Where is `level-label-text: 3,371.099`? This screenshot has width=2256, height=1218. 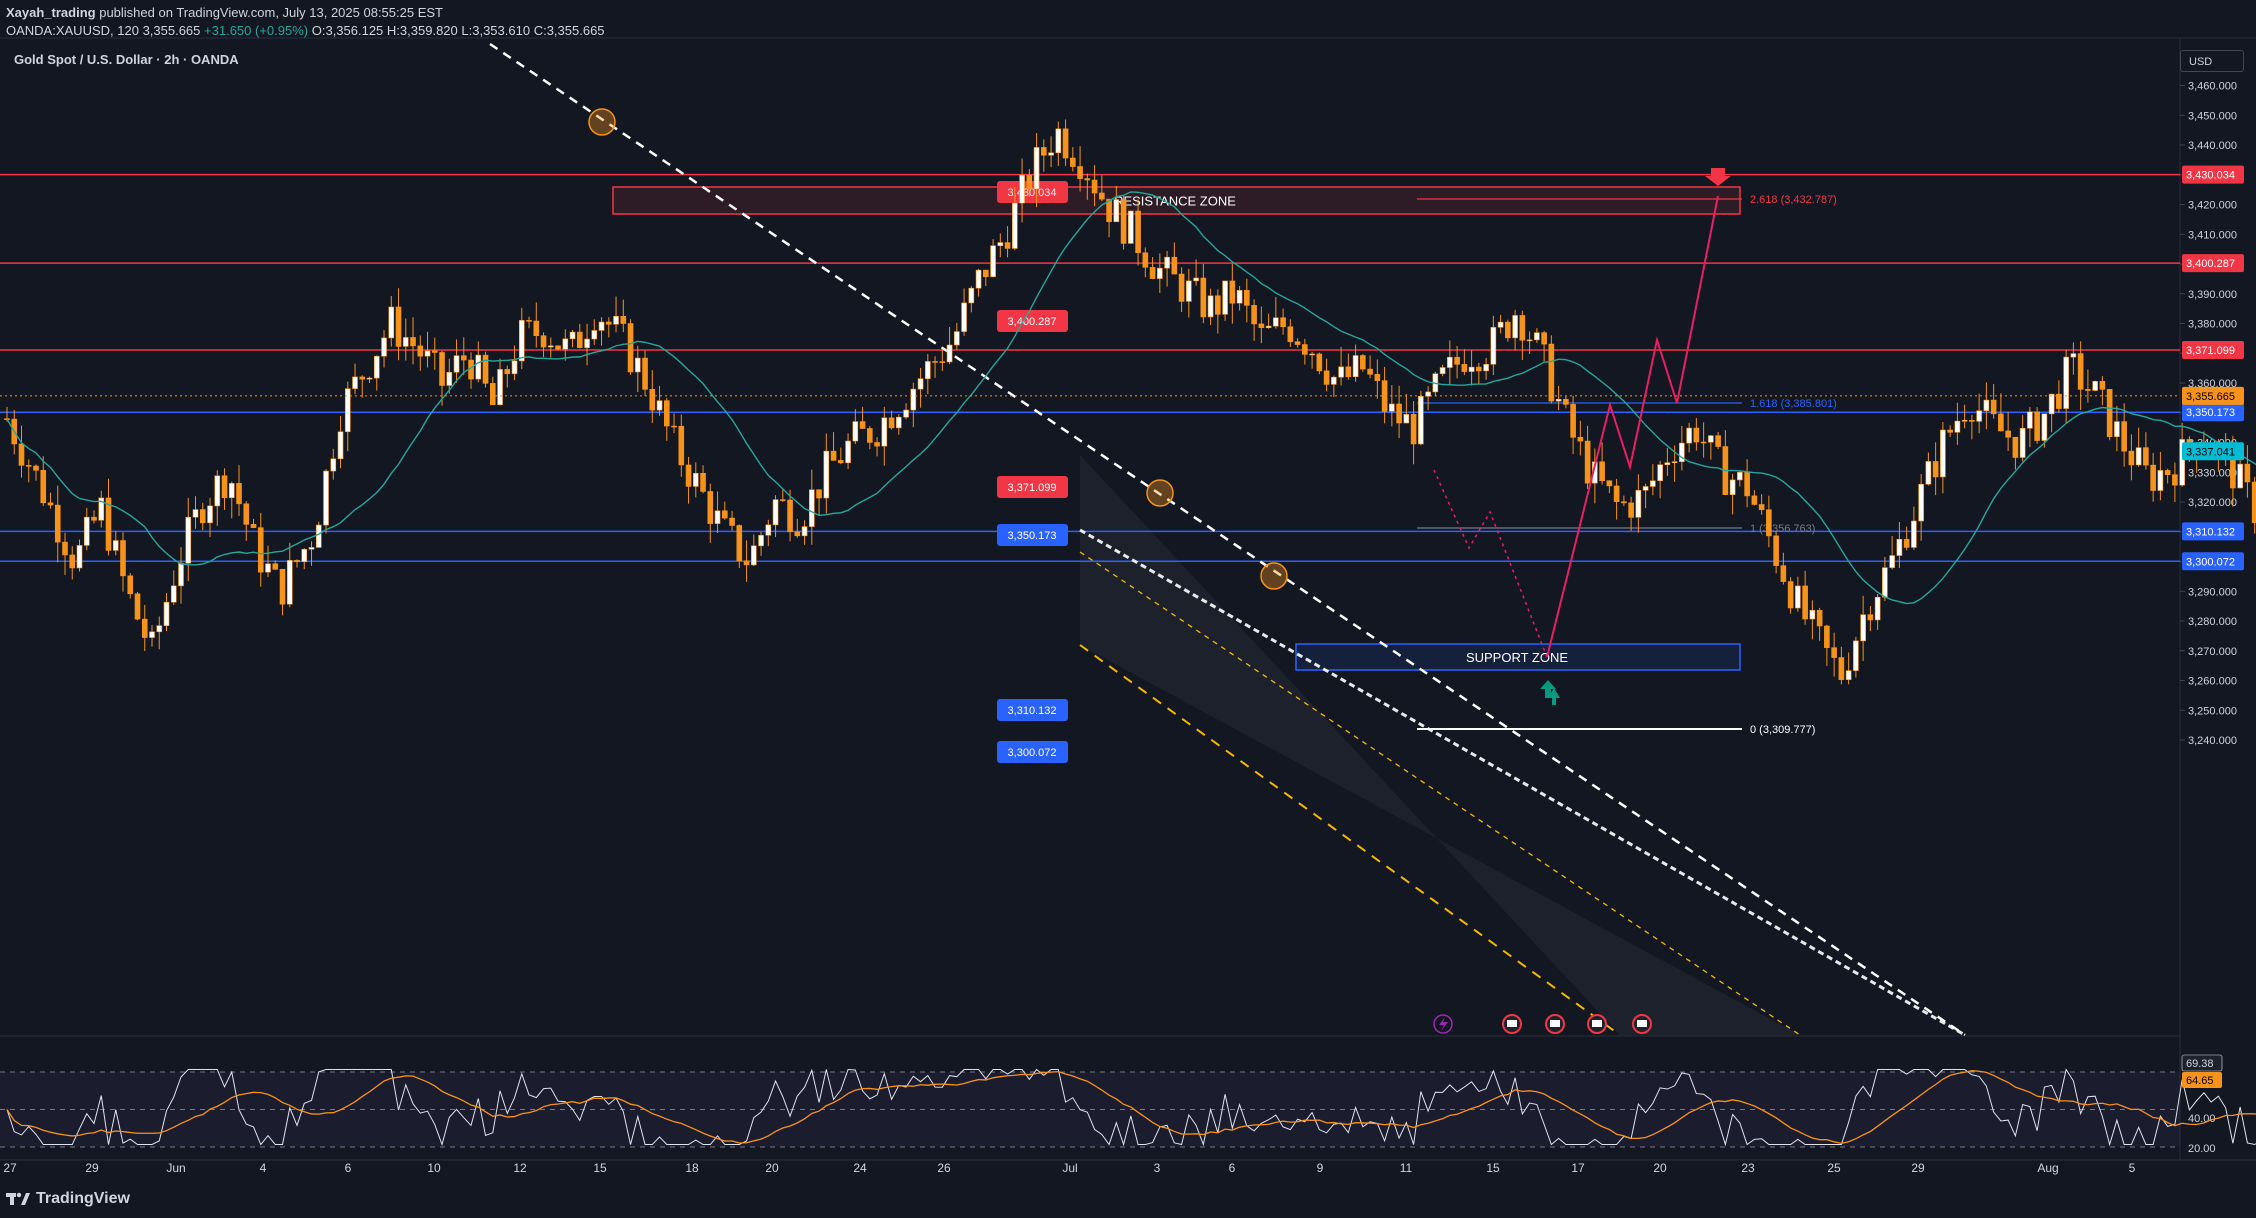 level-label-text: 3,371.099 is located at coordinates (1032, 488).